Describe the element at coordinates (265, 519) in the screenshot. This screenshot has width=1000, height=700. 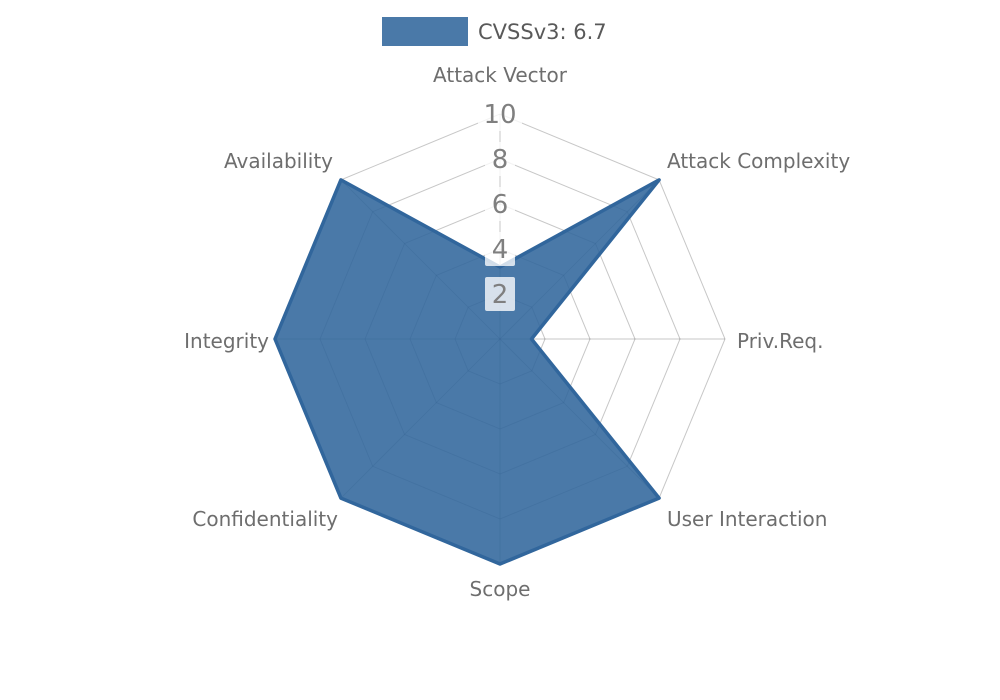
I see `axis-label-confidentiality: Confidentiality` at that location.